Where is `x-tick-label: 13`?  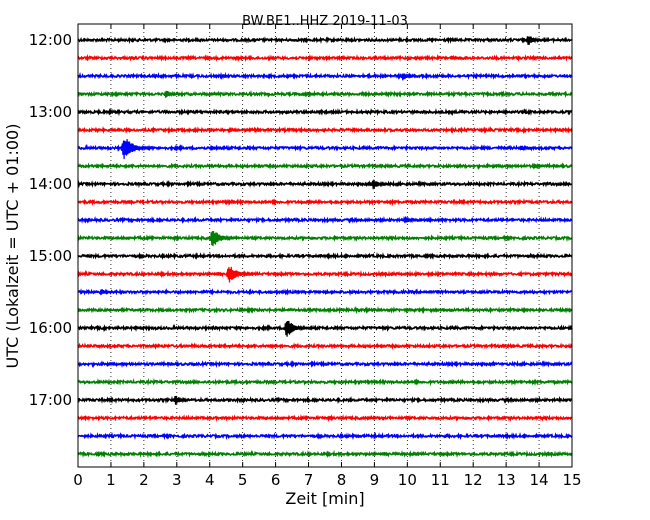
x-tick-label: 13 is located at coordinates (506, 480).